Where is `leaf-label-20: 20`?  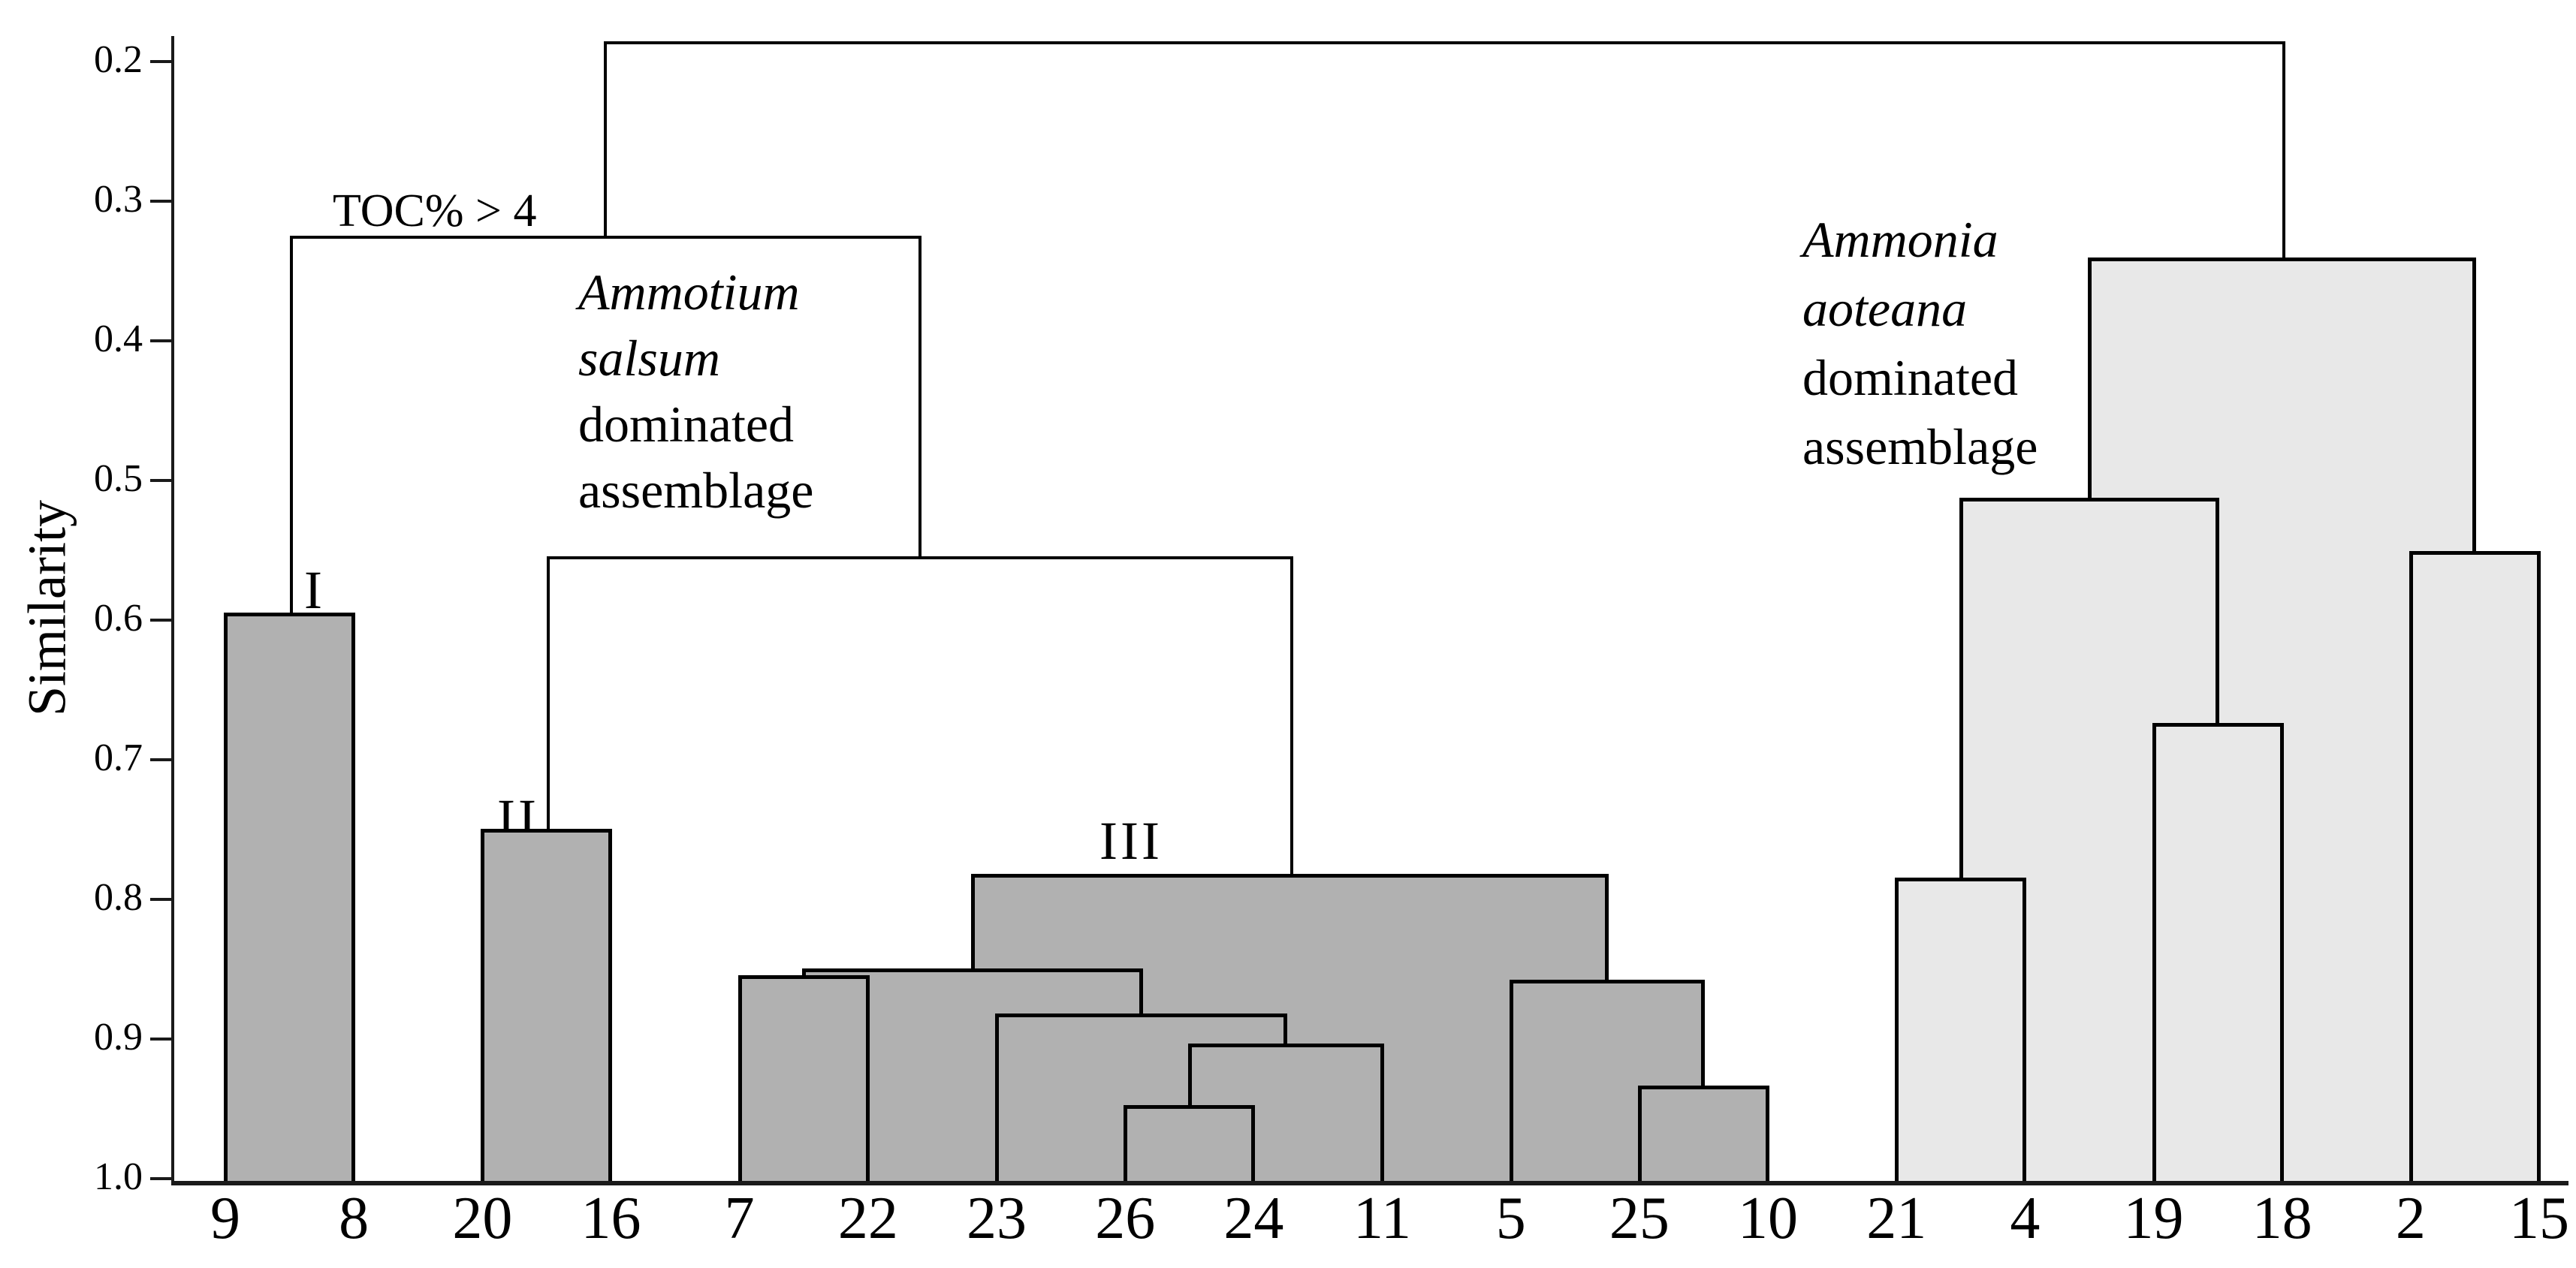 leaf-label-20: 20 is located at coordinates (482, 1218).